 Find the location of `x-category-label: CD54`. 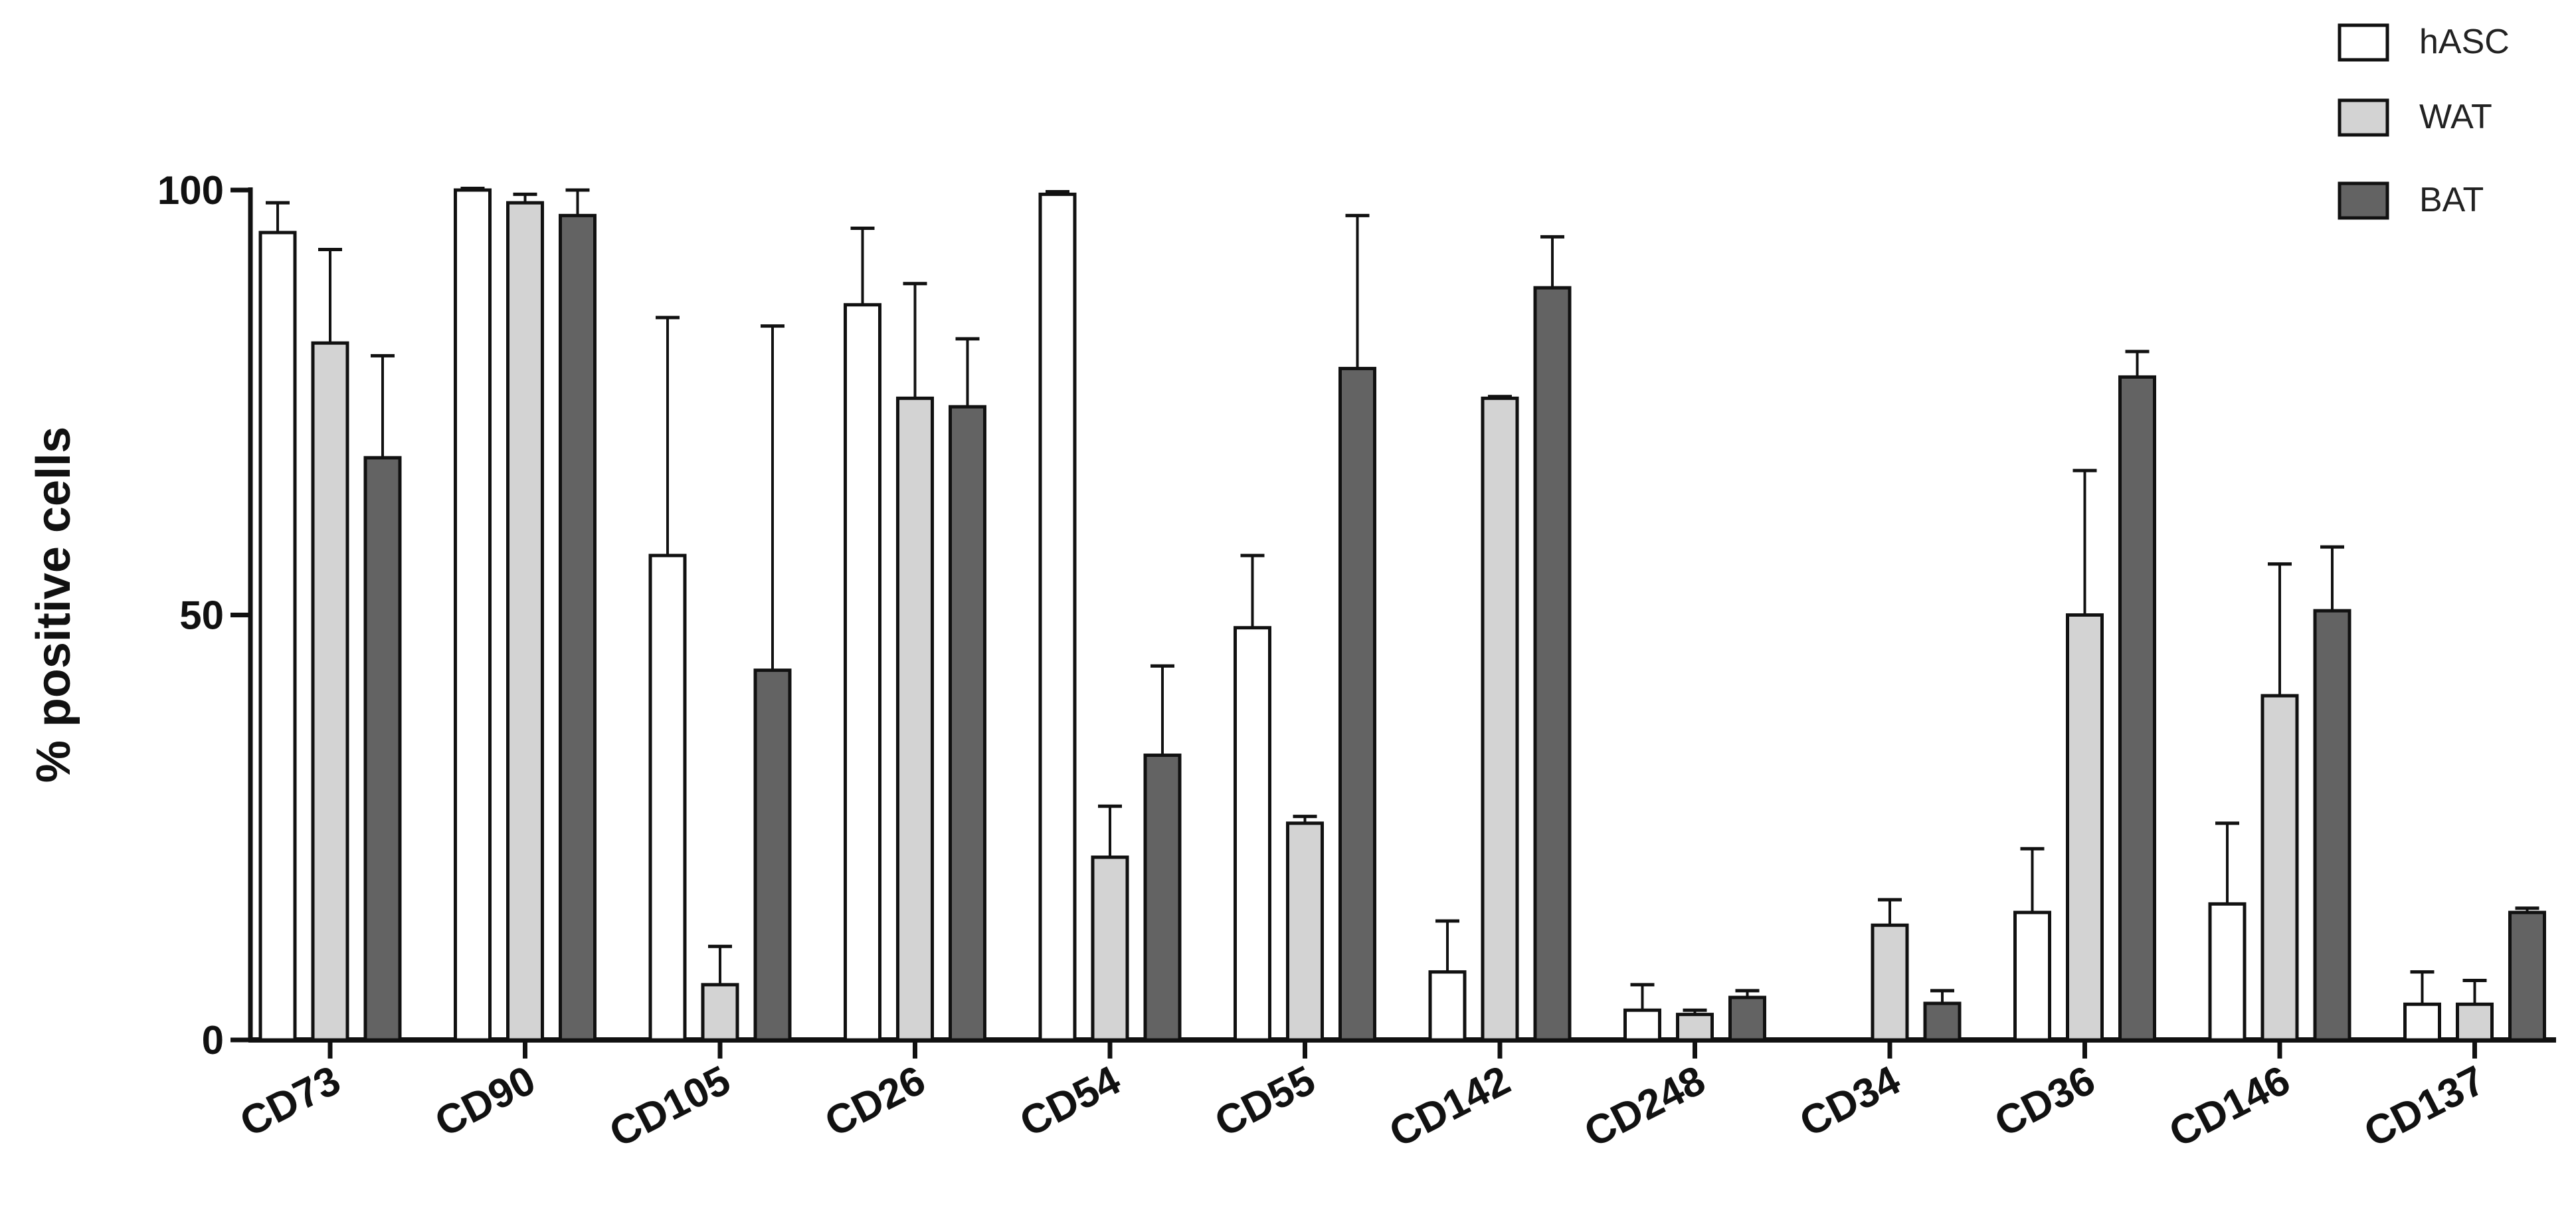

x-category-label: CD54 is located at coordinates (1070, 1101).